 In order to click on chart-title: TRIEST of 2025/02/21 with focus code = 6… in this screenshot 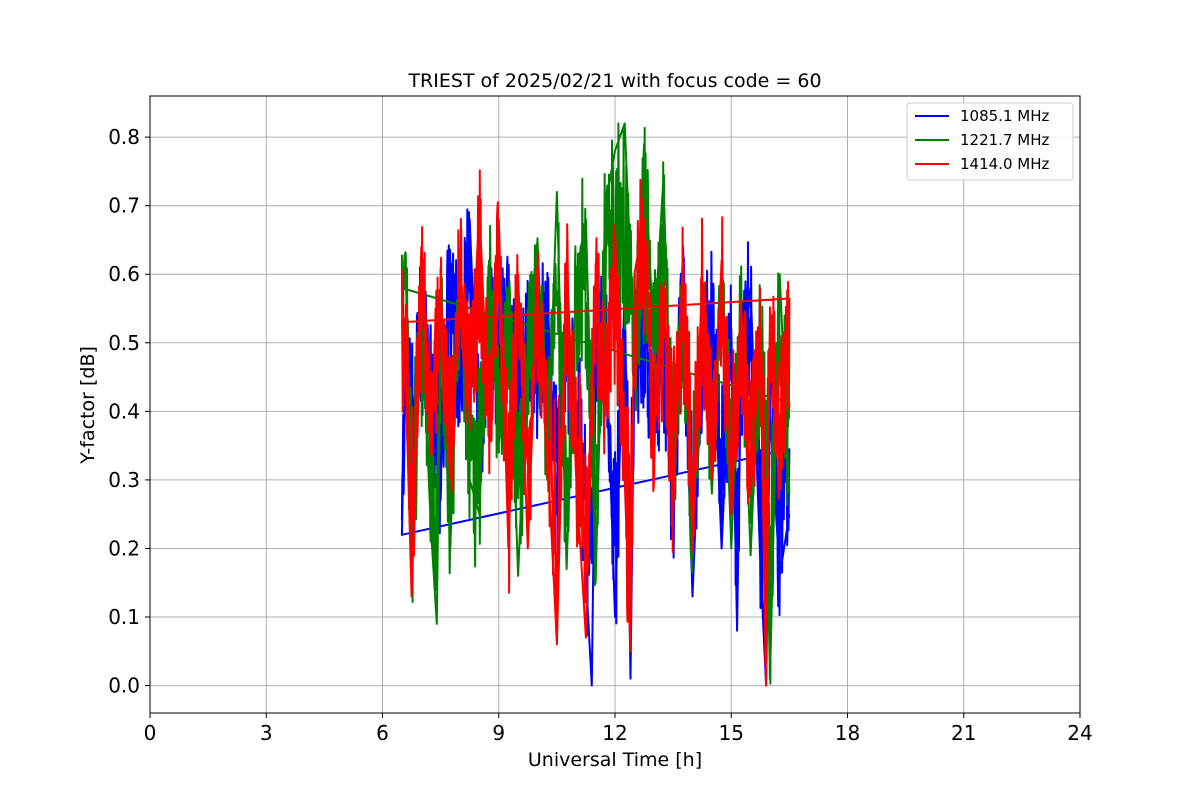, I will do `click(614, 81)`.